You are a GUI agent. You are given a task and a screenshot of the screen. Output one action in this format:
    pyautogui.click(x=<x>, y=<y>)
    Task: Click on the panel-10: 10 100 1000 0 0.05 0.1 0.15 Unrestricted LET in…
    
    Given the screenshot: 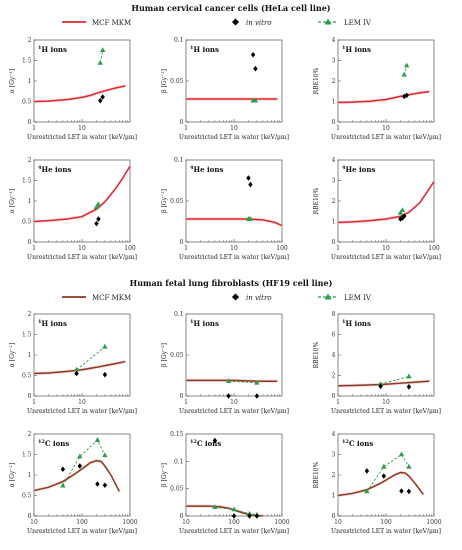 What is the action you would take?
    pyautogui.click(x=225, y=483)
    